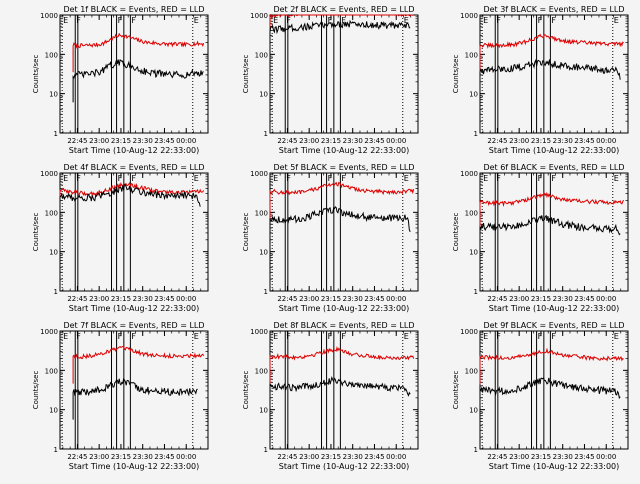 The width and height of the screenshot is (640, 484). Describe the element at coordinates (133, 325) in the screenshot. I see `chart-title: Det 7f BLACK = Events, RED = LLD` at that location.